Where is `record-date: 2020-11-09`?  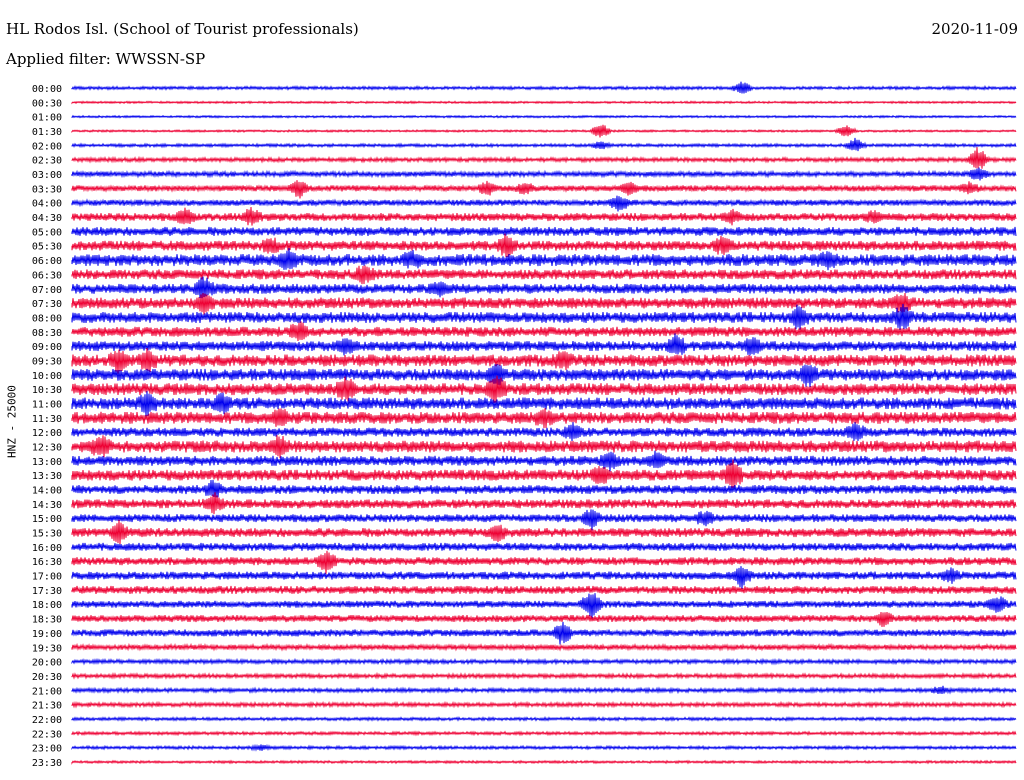
record-date: 2020-11-09 is located at coordinates (974, 29).